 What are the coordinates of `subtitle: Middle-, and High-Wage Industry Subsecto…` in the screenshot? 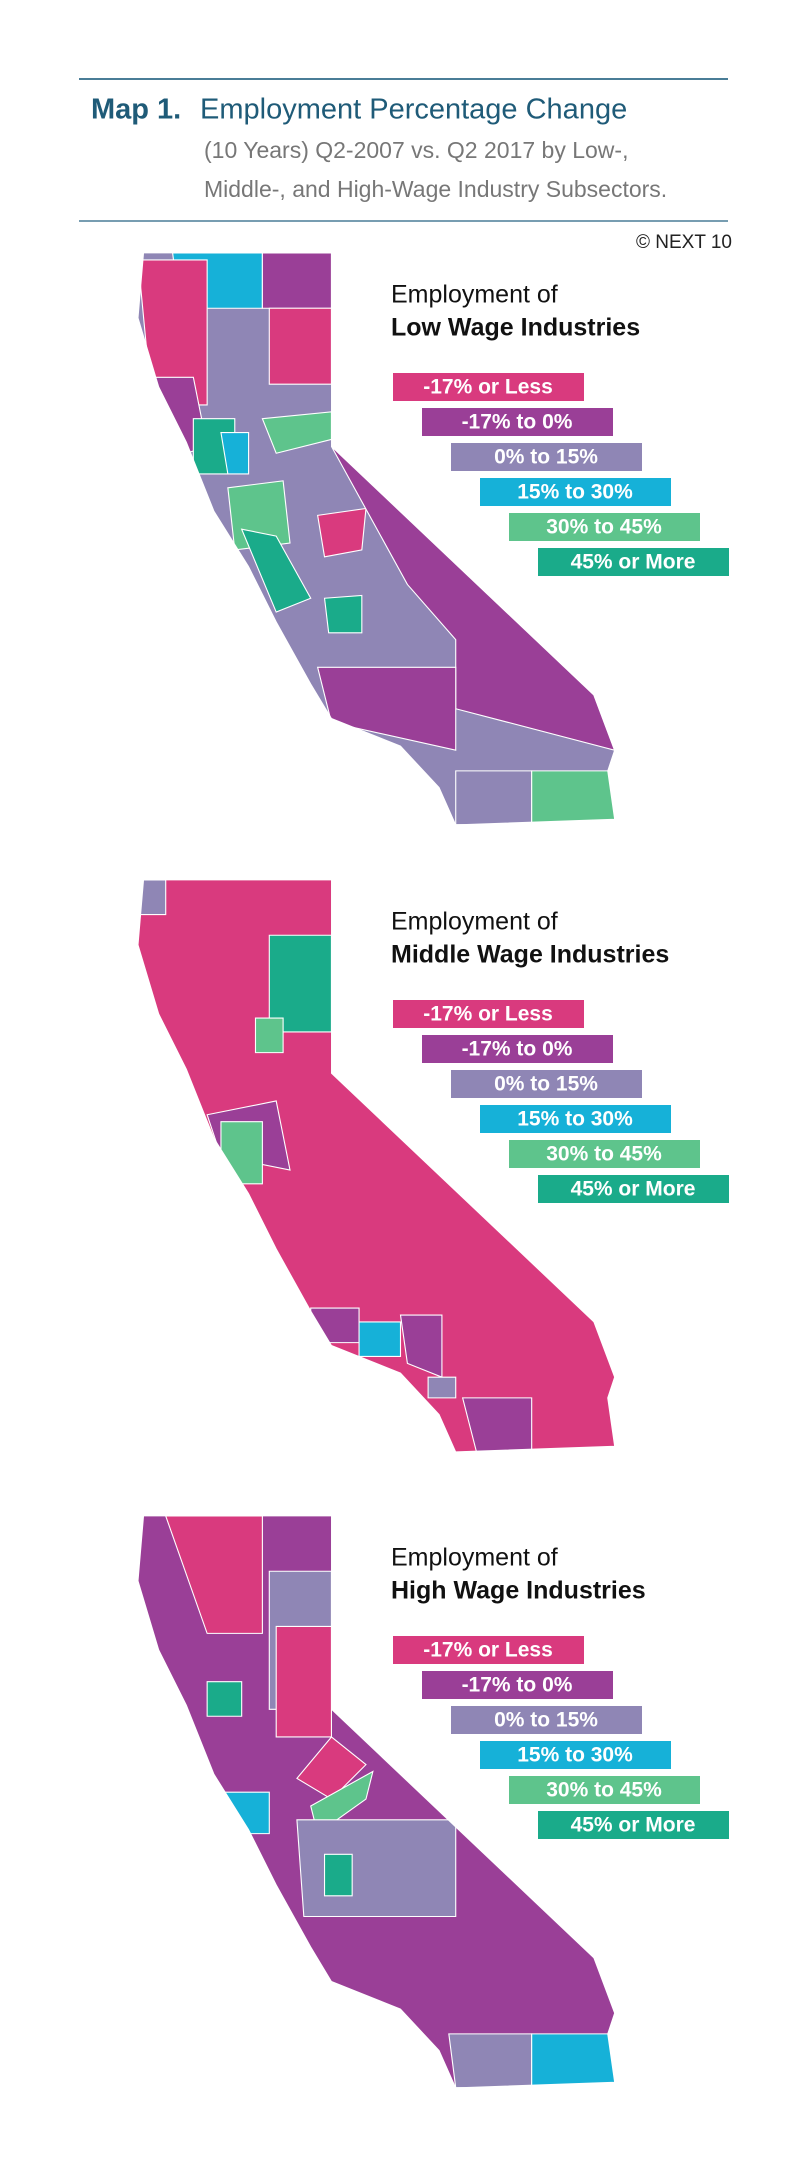 It's located at (435, 189).